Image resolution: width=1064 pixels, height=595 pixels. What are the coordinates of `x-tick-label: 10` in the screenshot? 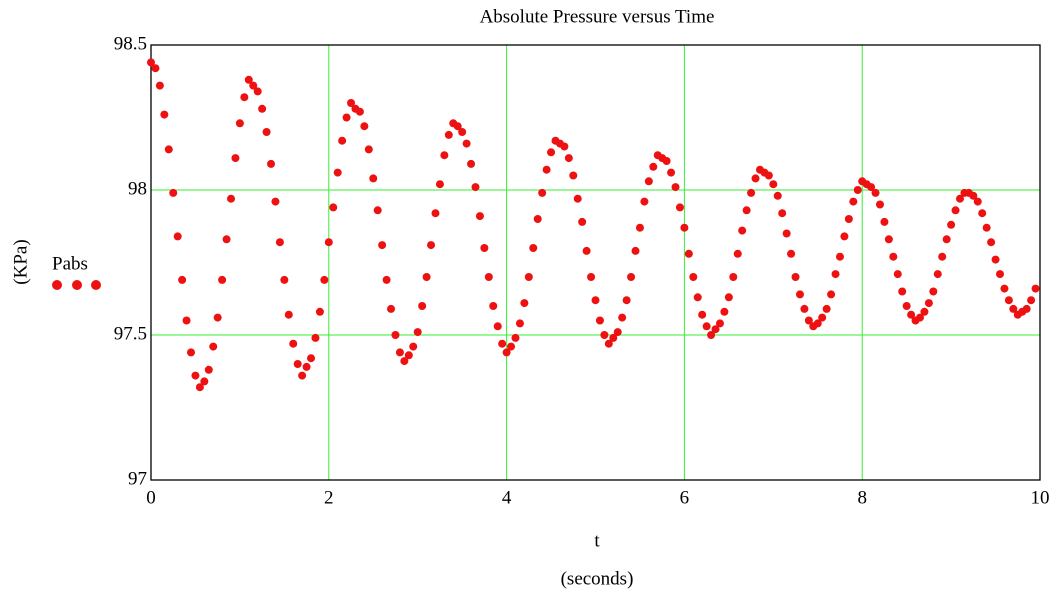 It's located at (1040, 497).